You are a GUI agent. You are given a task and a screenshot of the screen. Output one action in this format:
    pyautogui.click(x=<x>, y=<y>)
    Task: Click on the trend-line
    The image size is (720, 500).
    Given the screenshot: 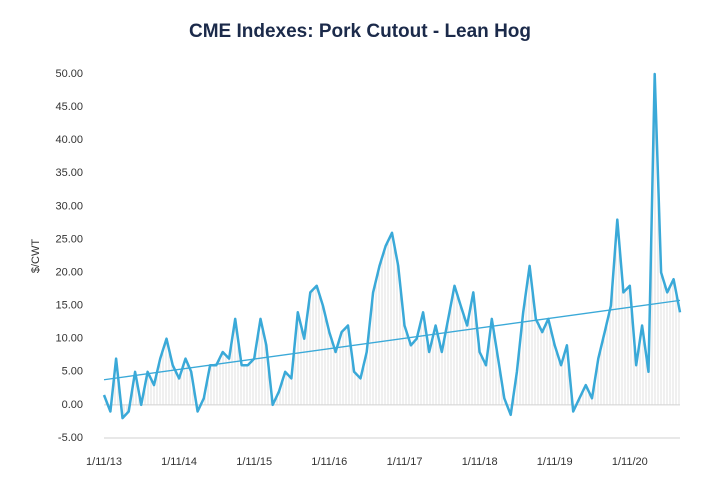 What is the action you would take?
    pyautogui.click(x=392, y=340)
    